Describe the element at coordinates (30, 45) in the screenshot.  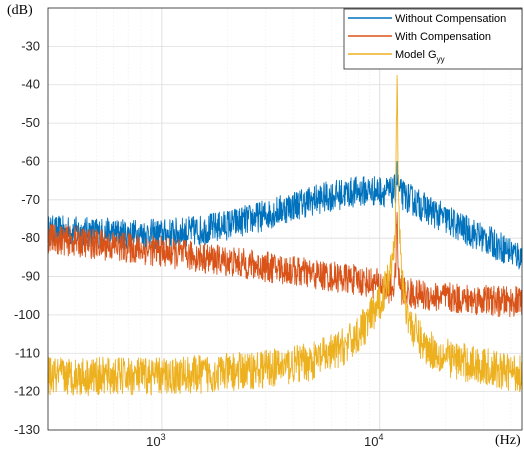
I see `y-tick-label: -30` at that location.